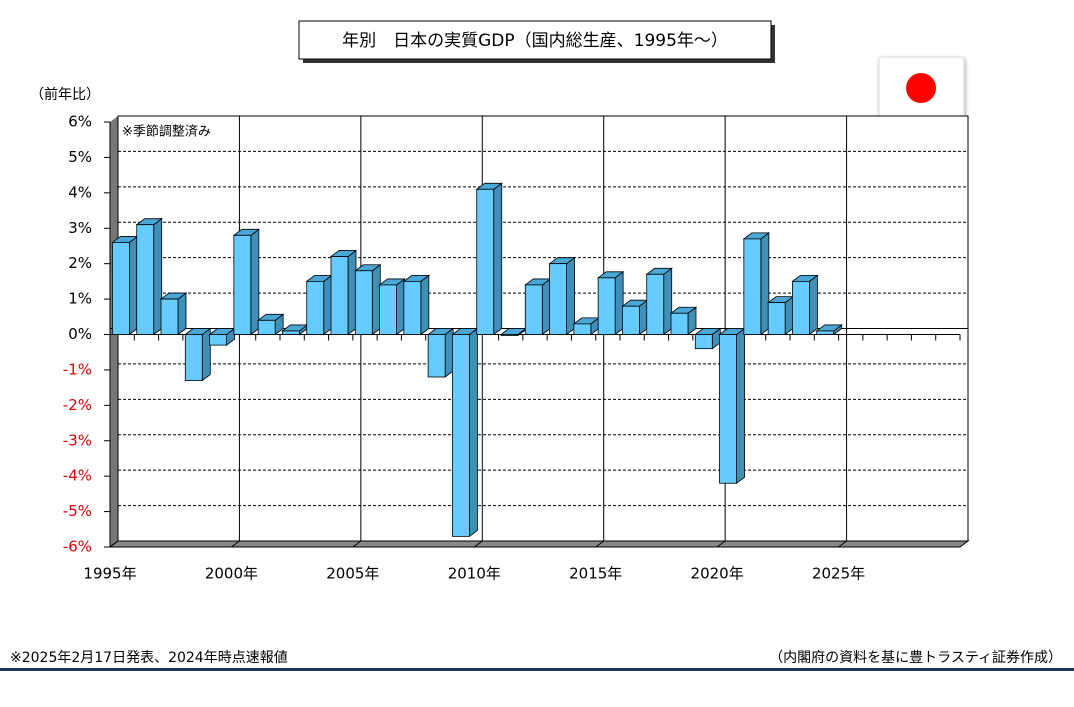  Describe the element at coordinates (77, 547) in the screenshot. I see `y-tick-label: -6%` at that location.